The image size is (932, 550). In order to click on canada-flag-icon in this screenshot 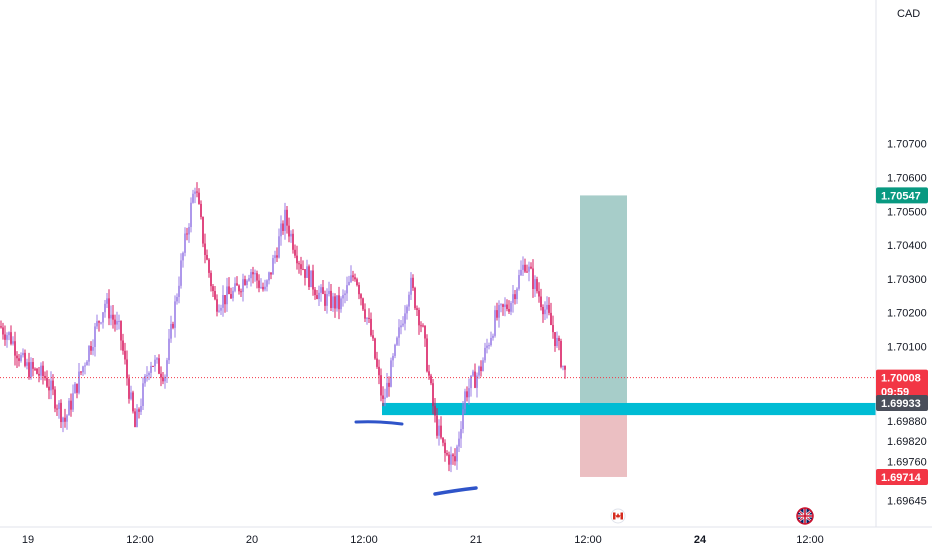, I will do `click(618, 516)`.